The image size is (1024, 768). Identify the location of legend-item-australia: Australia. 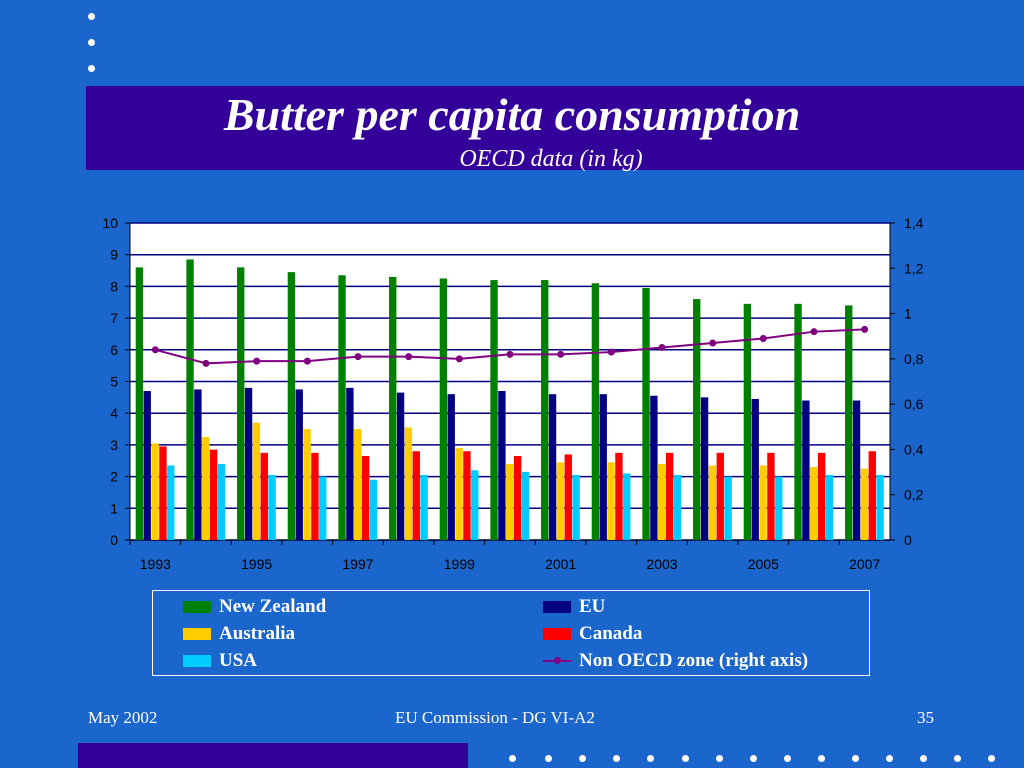
(239, 634).